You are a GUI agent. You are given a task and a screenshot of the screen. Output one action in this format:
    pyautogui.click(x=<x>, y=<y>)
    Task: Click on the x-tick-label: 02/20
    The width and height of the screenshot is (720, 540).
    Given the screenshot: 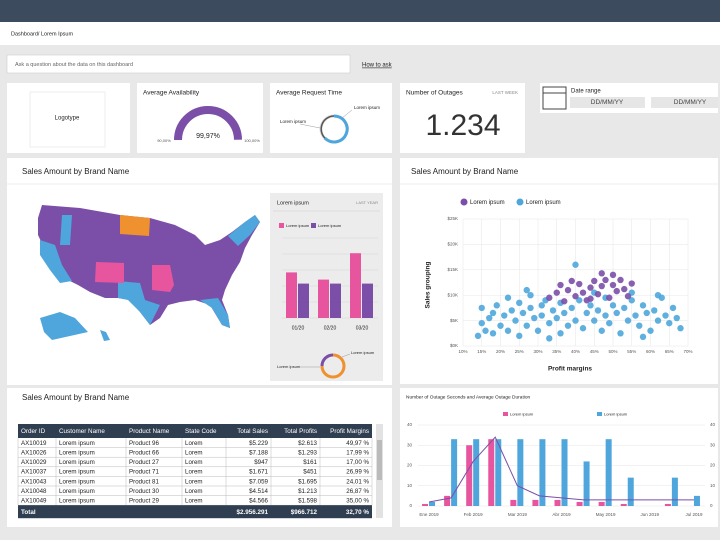 What is the action you would take?
    pyautogui.click(x=330, y=328)
    